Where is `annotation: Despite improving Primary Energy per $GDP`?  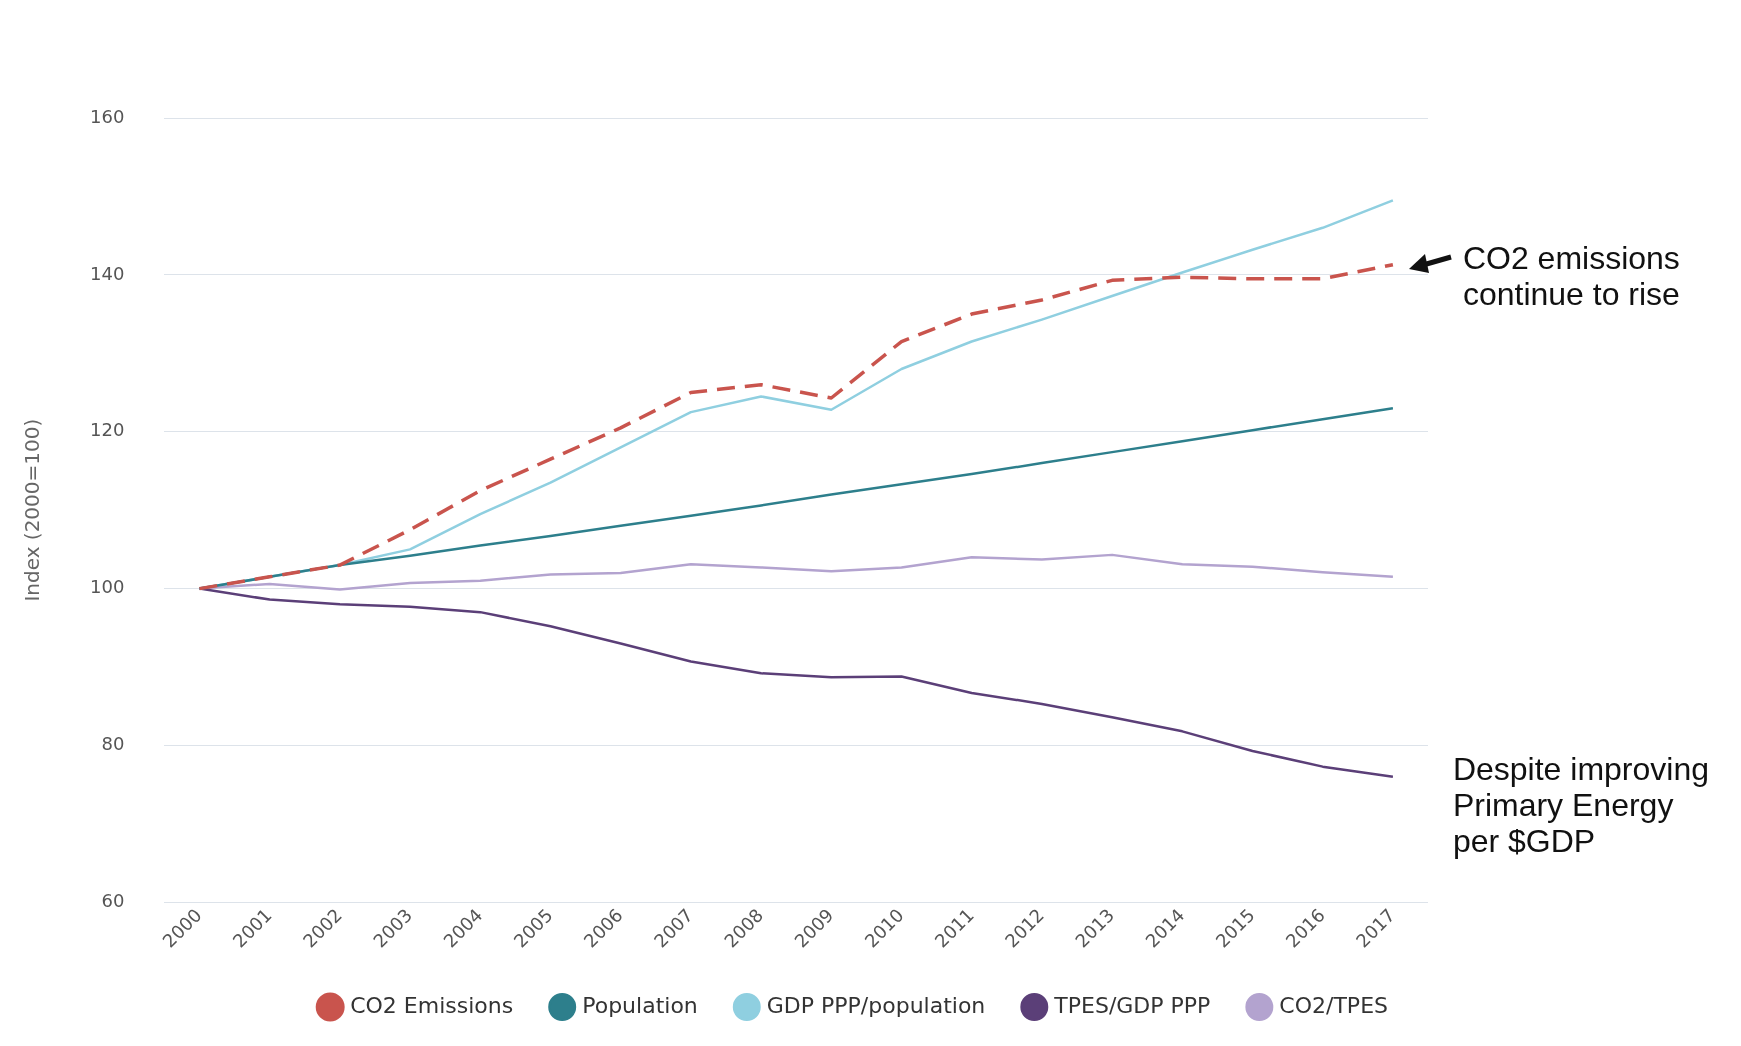 annotation: Despite improving Primary Energy per $GDP is located at coordinates (1581, 804).